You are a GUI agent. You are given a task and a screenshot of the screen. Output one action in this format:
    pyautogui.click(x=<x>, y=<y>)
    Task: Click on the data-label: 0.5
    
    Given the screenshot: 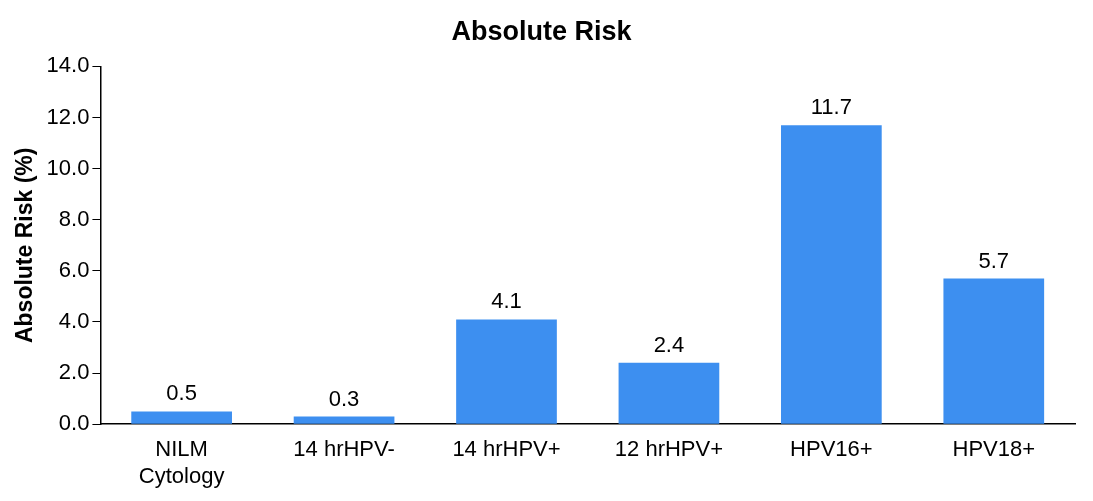 What is the action you would take?
    pyautogui.click(x=181, y=393)
    